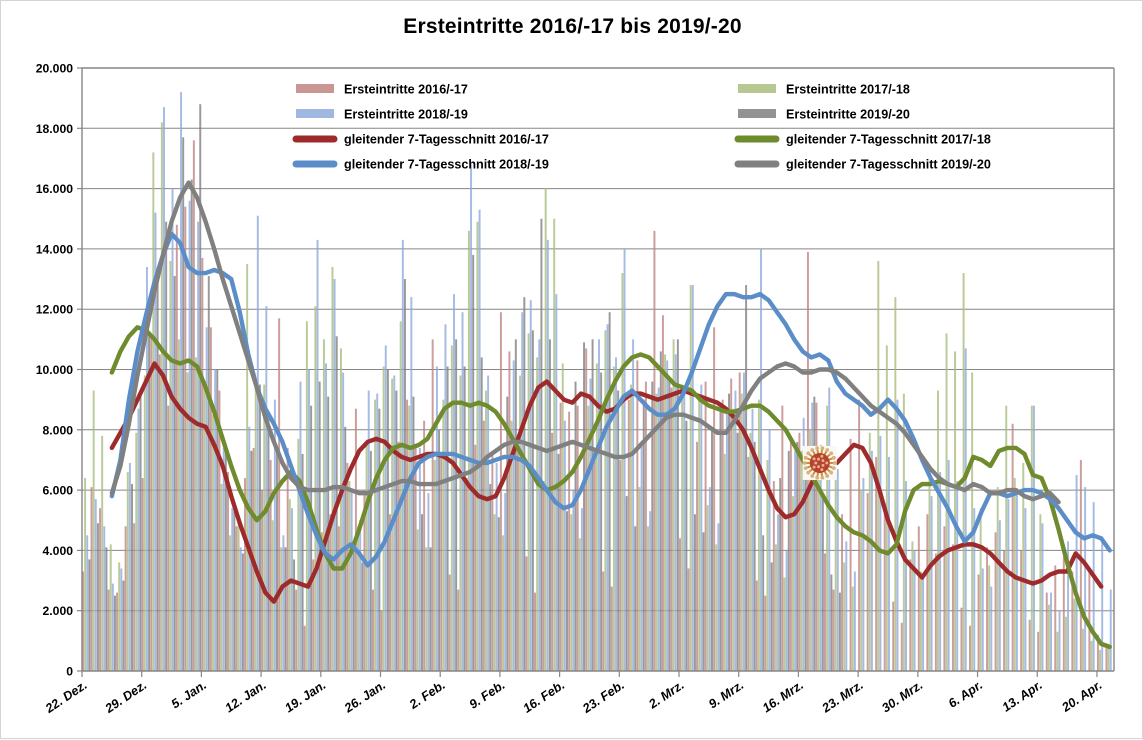 Image resolution: width=1143 pixels, height=740 pixels. Describe the element at coordinates (824, 115) in the screenshot. I see `legend-item-bars_2019: Ersteintritte 2019/-20` at that location.